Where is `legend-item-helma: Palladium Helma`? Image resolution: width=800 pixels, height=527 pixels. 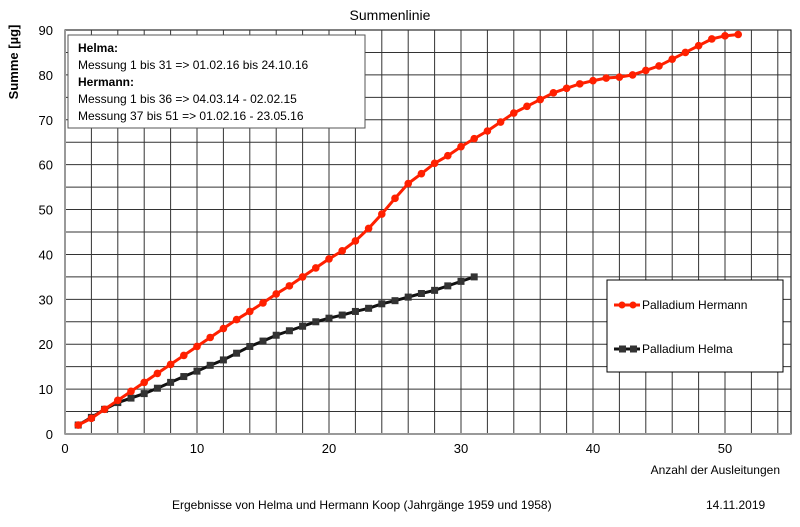 legend-item-helma: Palladium Helma is located at coordinates (673, 349).